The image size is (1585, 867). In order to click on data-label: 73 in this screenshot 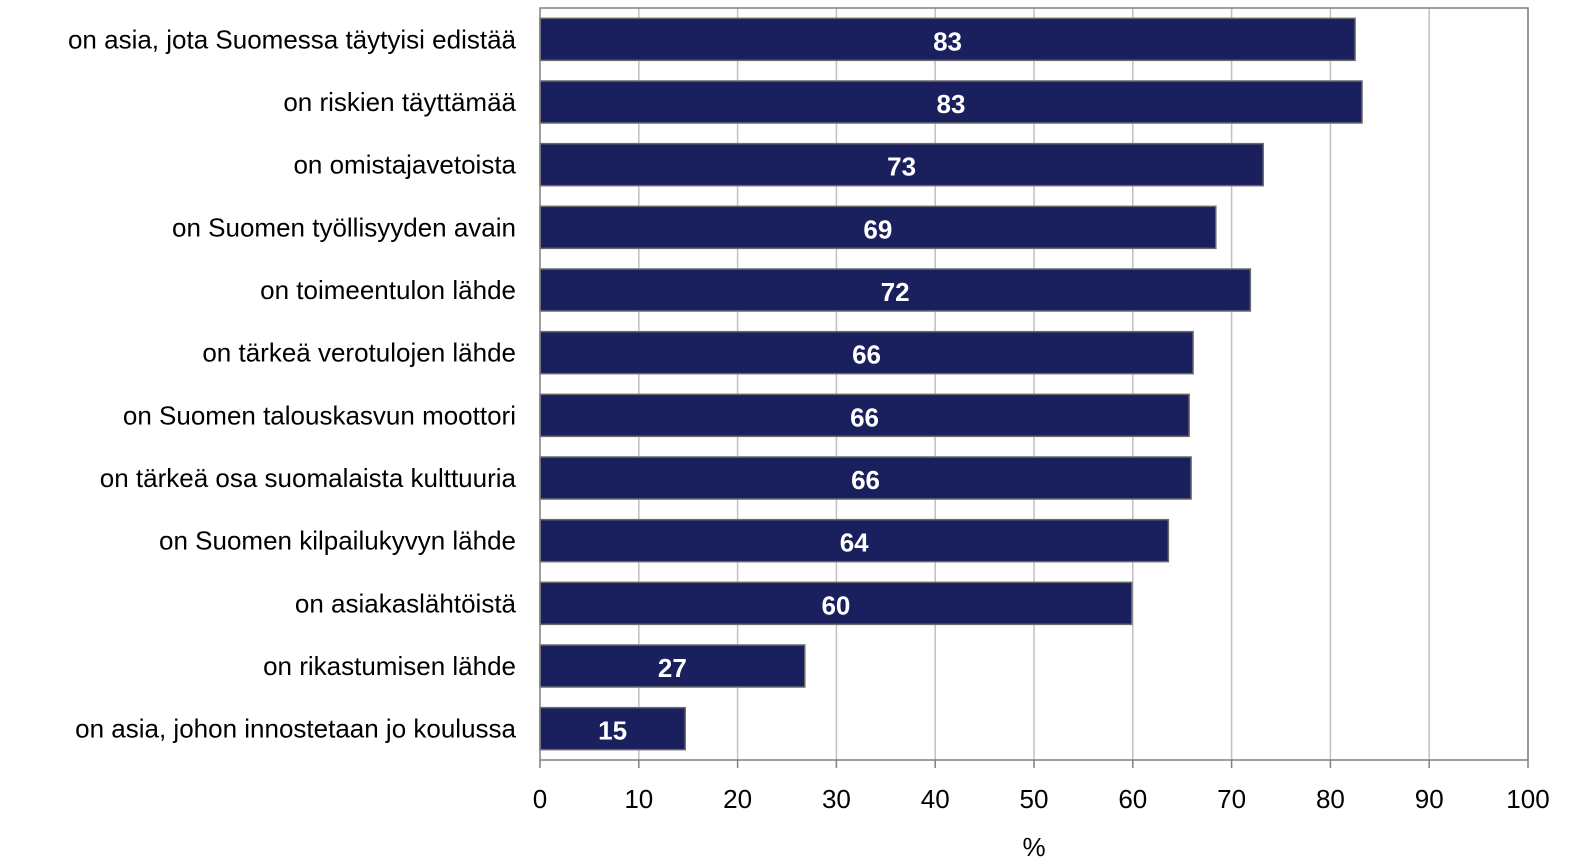, I will do `click(901, 167)`.